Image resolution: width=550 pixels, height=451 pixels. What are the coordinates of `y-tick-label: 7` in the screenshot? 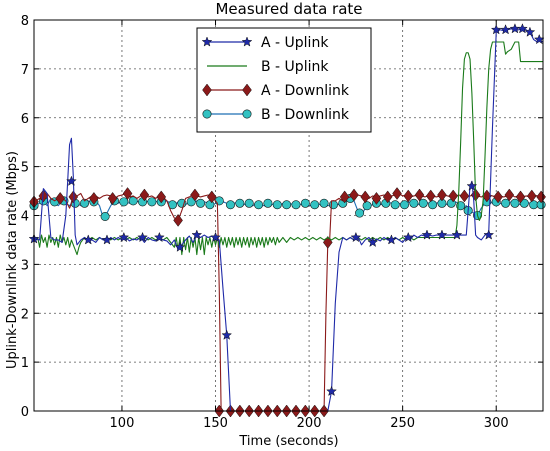 It's located at (25, 70).